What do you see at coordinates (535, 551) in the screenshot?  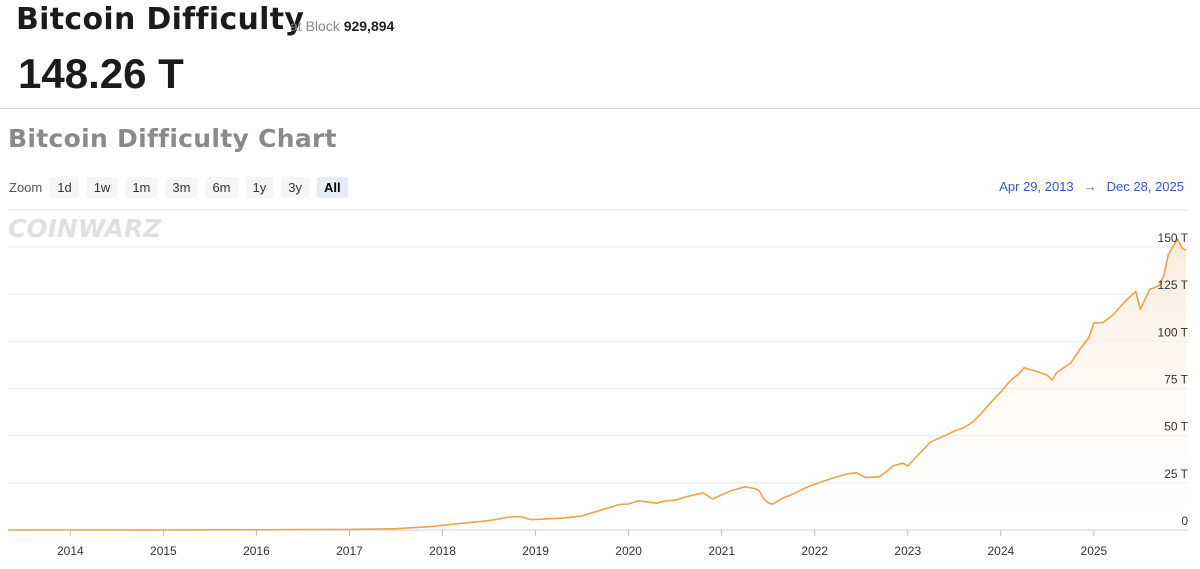 I see `x-tick-label: 2019` at bounding box center [535, 551].